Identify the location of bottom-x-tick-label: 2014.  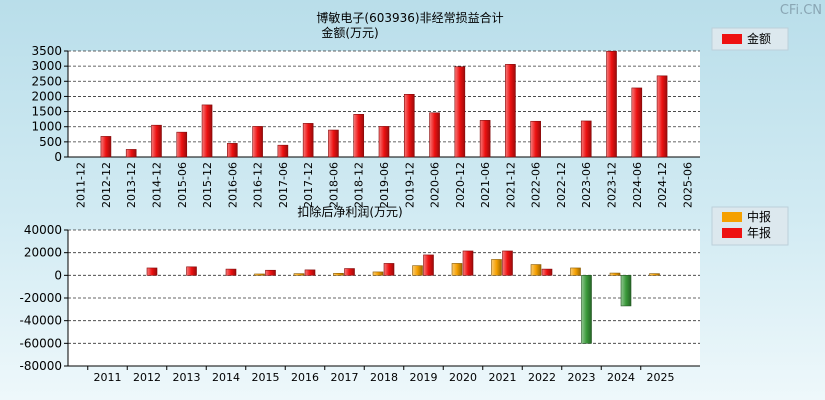
(226, 377).